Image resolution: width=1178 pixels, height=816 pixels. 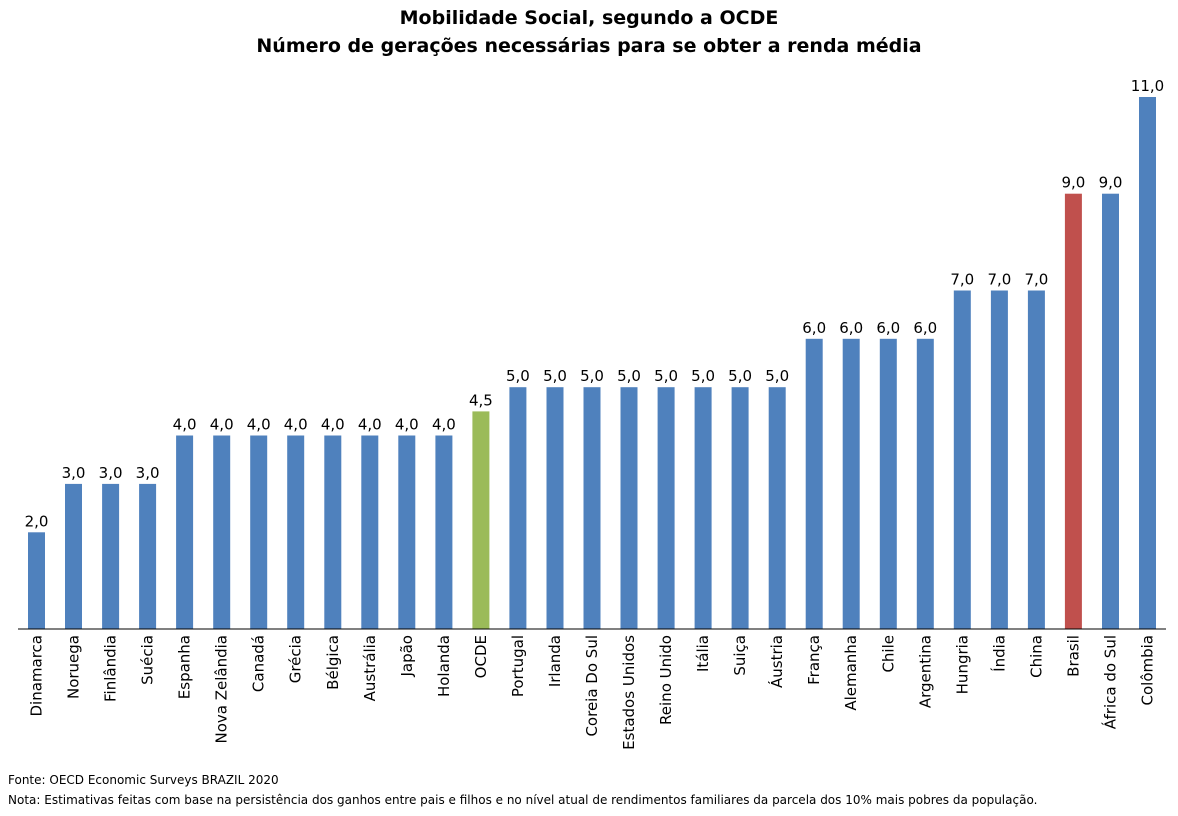 I want to click on tick-label-australia: Austrália, so click(x=370, y=668).